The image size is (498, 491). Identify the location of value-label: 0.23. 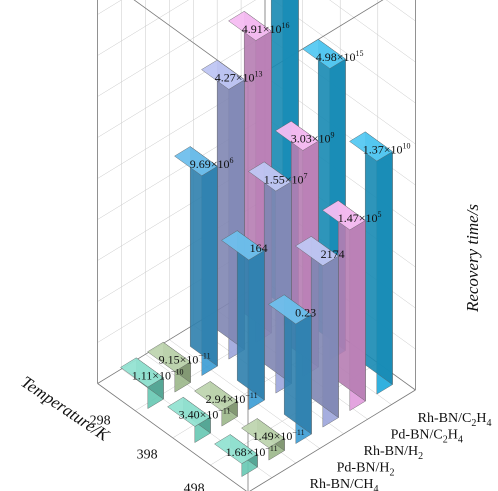
(305, 312).